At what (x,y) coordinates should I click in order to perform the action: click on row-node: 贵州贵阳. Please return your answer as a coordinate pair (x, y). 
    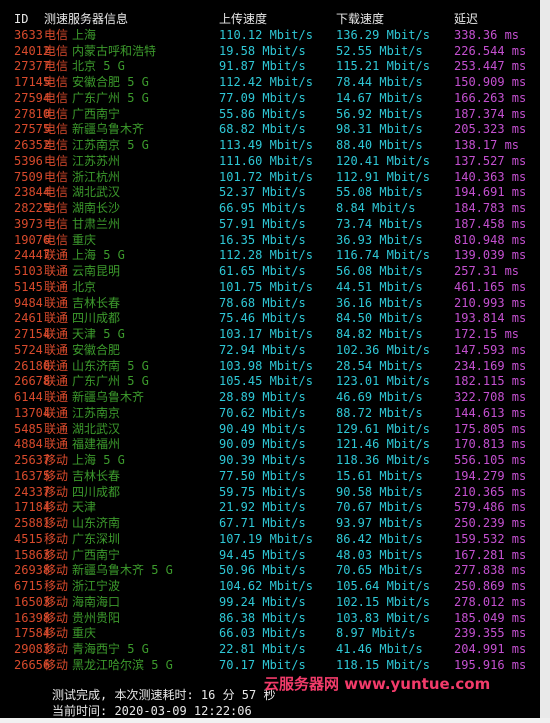
    Looking at the image, I should click on (96, 617).